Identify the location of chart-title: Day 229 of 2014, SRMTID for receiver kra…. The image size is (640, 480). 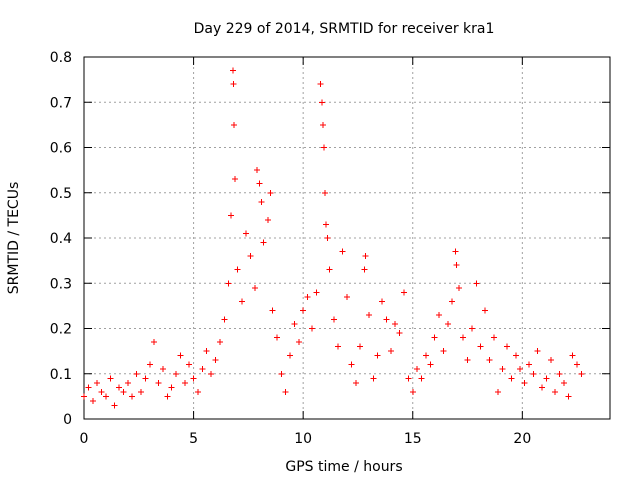
(344, 29).